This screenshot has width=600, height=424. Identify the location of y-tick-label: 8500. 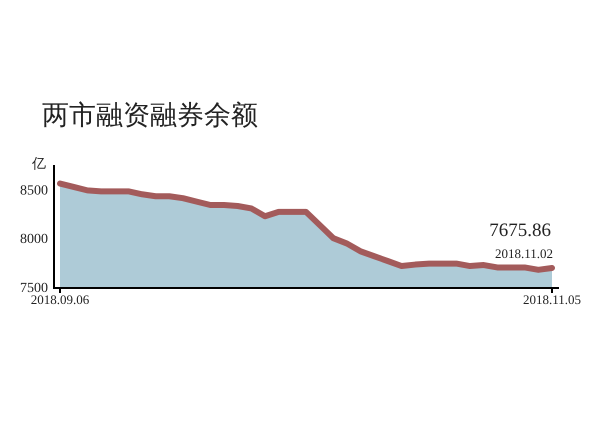
(34, 190).